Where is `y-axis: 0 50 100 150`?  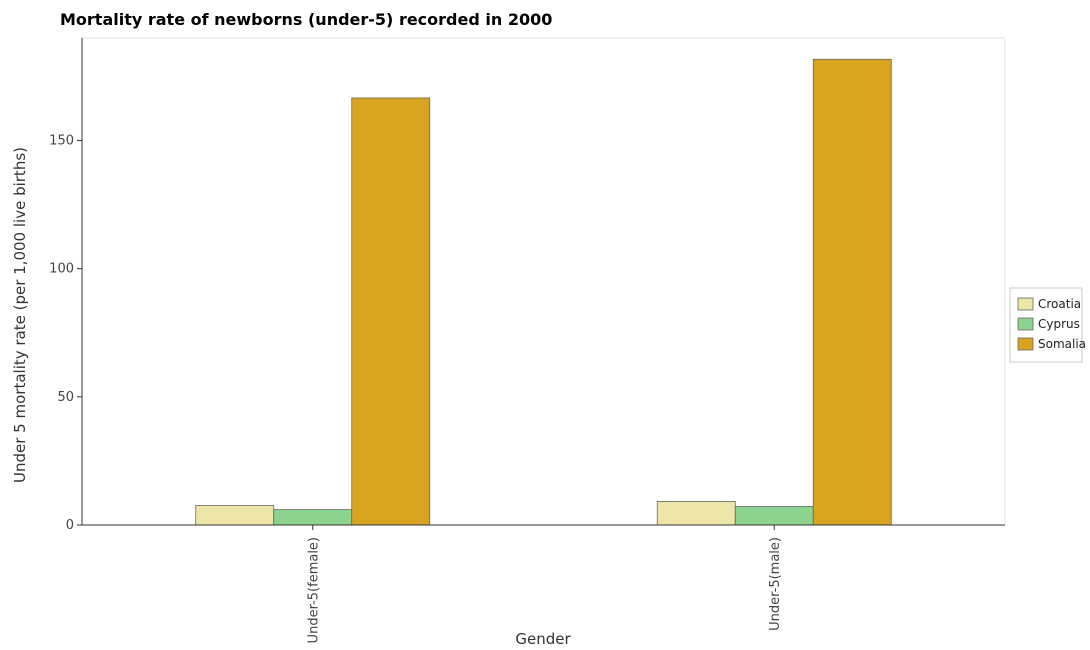 y-axis: 0 50 100 150 is located at coordinates (66, 285).